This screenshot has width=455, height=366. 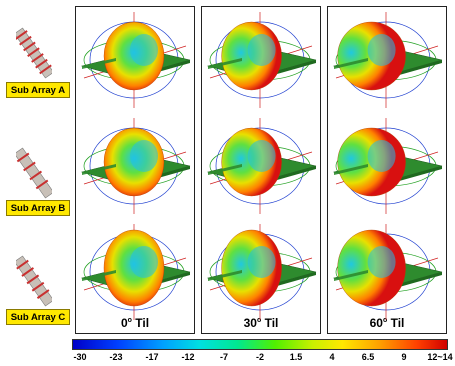 I want to click on radiation-pattern-r1-c3, so click(x=387, y=60).